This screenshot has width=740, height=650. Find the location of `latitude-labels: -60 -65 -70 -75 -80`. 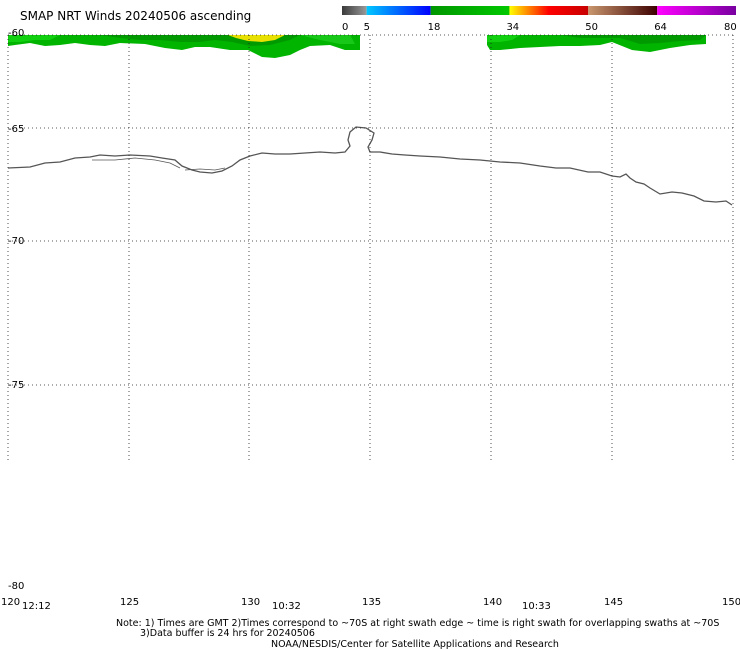

latitude-labels: -60 -65 -70 -75 -80 is located at coordinates (16, 310).